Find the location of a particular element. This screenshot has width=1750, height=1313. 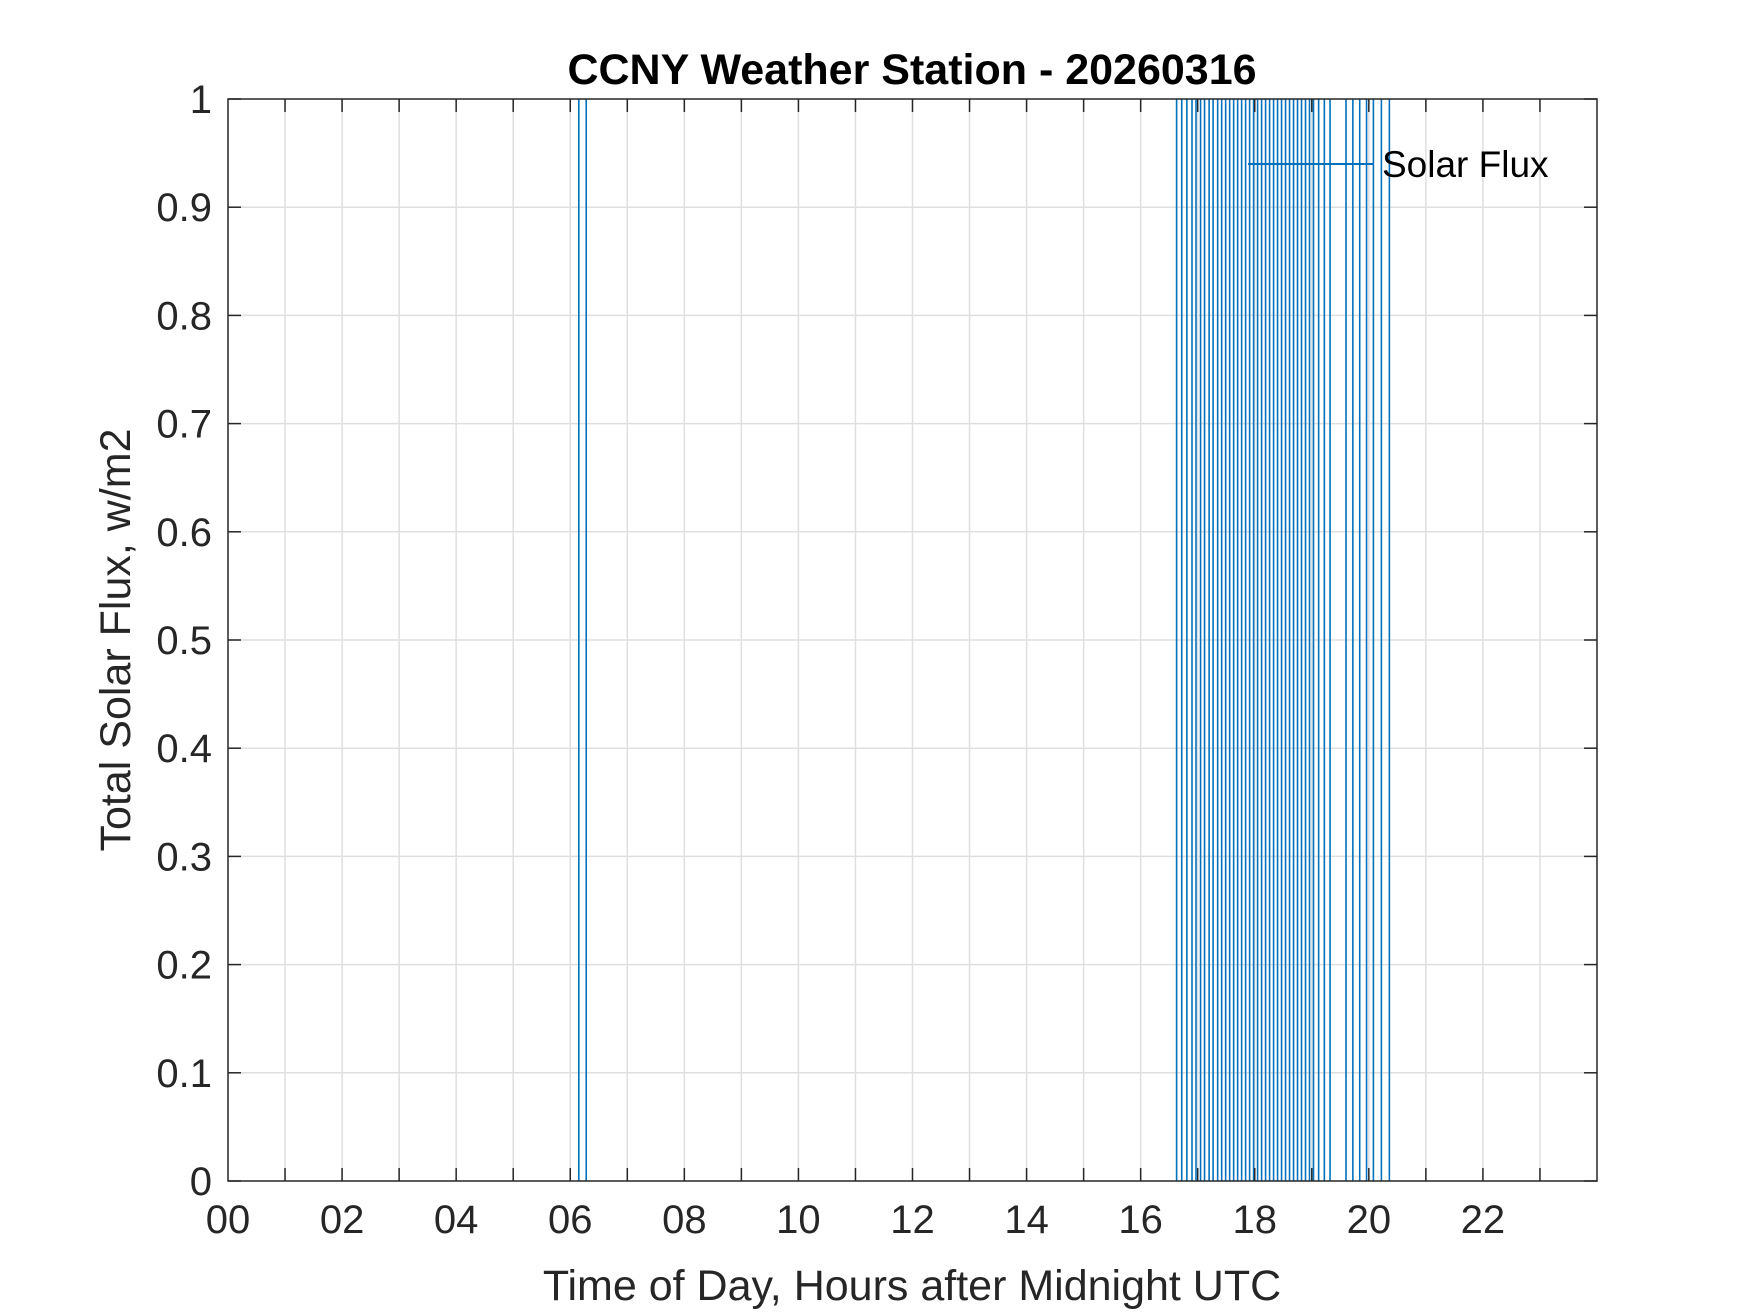

y-tick-label: 0.3 is located at coordinates (184, 857).